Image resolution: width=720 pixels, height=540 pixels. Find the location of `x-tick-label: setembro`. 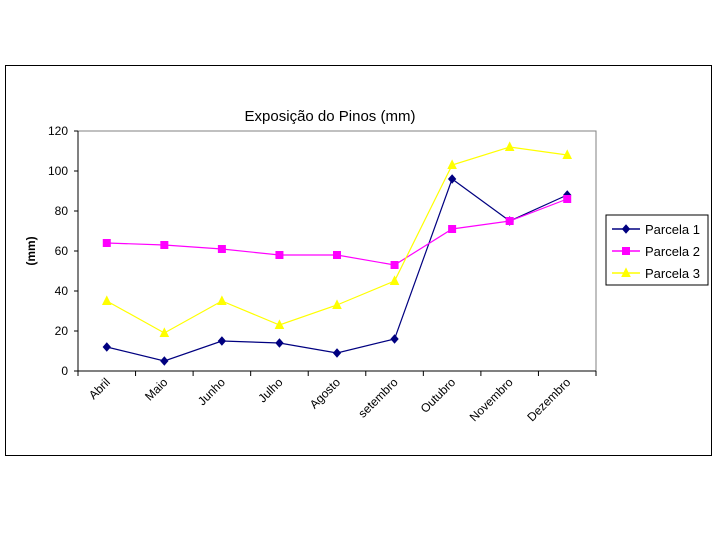

x-tick-label: setembro is located at coordinates (378, 398).